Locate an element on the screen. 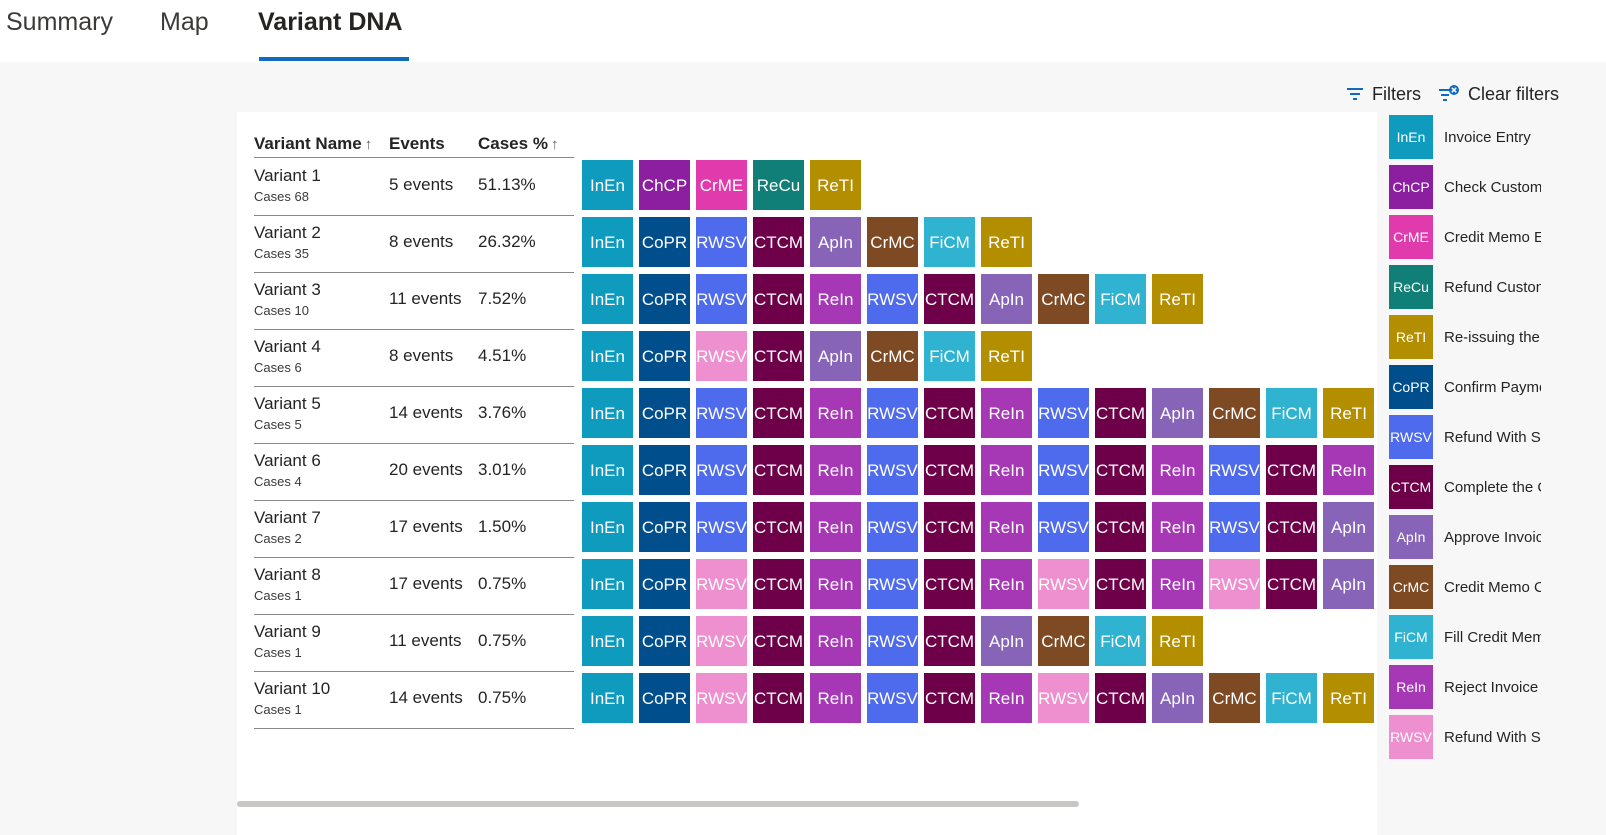 The width and height of the screenshot is (1606, 835). legend-item: CTCM Complete the C is located at coordinates (1497, 487).